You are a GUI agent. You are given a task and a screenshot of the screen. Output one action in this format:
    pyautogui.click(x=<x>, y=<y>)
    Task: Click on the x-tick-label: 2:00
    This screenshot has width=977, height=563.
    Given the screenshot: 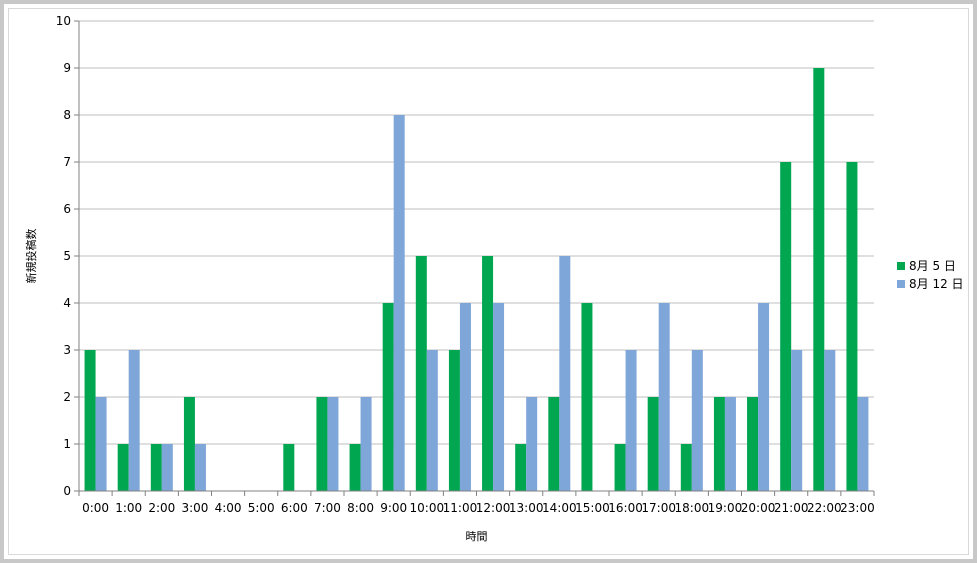 What is the action you would take?
    pyautogui.click(x=161, y=508)
    